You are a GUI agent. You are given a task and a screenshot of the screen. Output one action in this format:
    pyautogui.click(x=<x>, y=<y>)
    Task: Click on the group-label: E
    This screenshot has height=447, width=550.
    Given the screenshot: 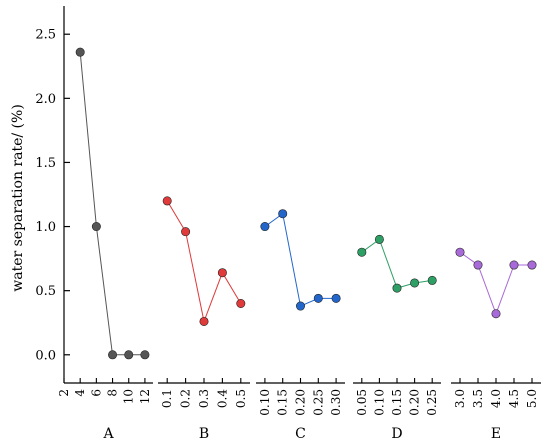 What is the action you would take?
    pyautogui.click(x=496, y=434)
    